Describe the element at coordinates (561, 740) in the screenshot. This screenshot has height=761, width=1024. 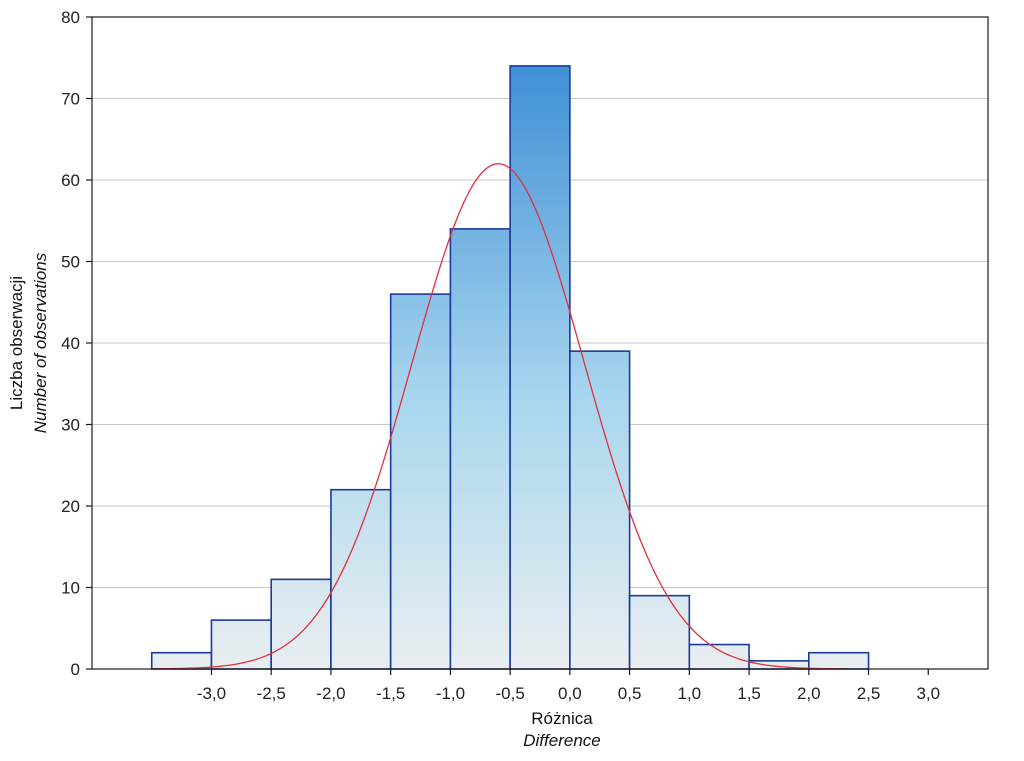
I see `x-axis-label-english: Difference` at that location.